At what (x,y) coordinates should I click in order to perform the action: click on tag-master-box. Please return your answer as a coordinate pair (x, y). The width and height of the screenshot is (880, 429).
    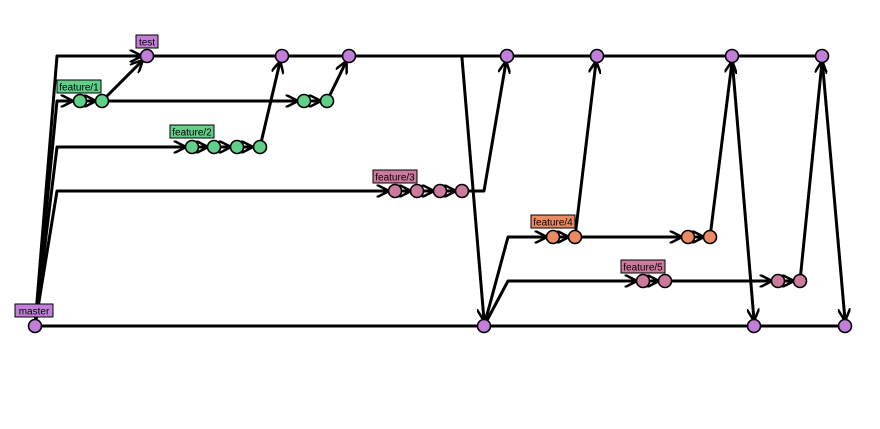
    Looking at the image, I should click on (34, 310).